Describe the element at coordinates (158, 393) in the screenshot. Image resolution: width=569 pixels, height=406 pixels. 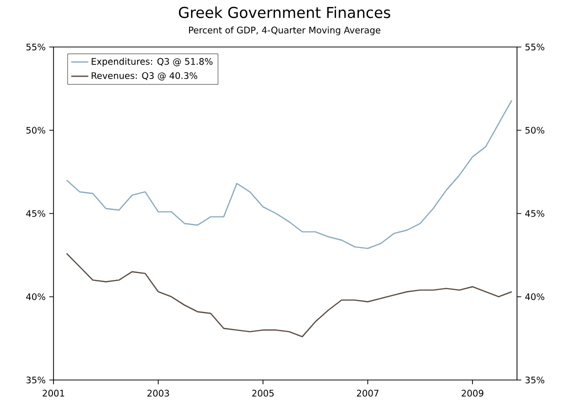
I see `x-tick-label: 2003` at that location.